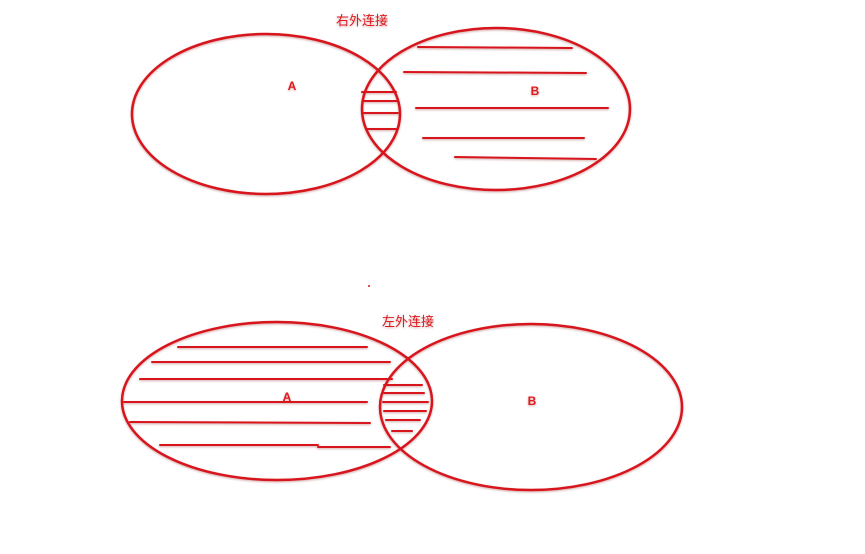 The image size is (865, 554). I want to click on set-b-hatching, so click(485, 103).